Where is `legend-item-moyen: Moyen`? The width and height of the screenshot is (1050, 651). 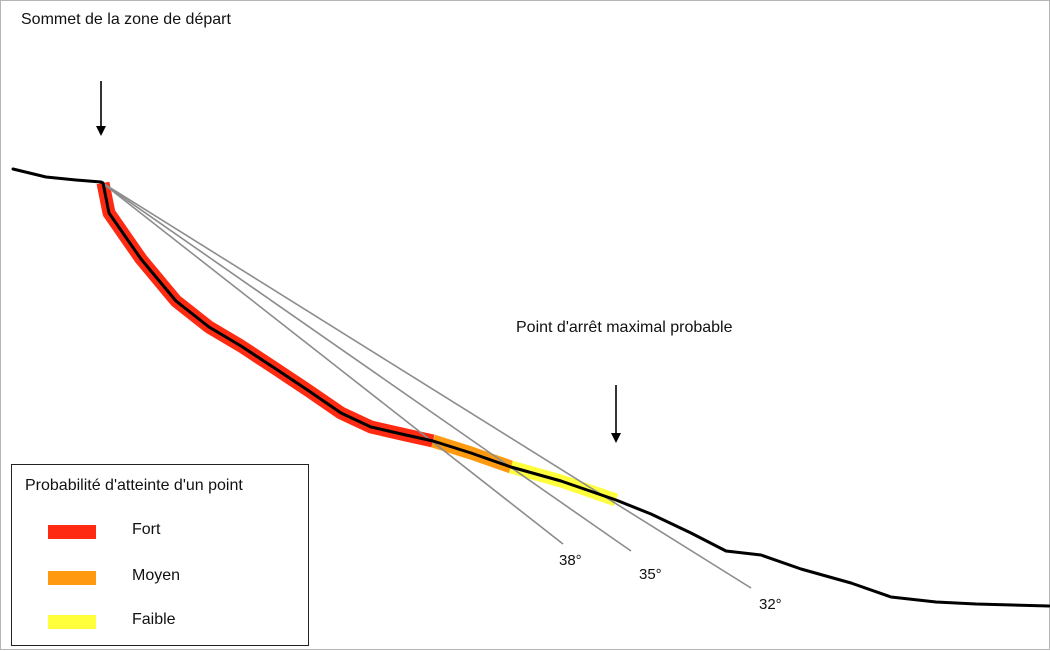 legend-item-moyen: Moyen is located at coordinates (168, 578).